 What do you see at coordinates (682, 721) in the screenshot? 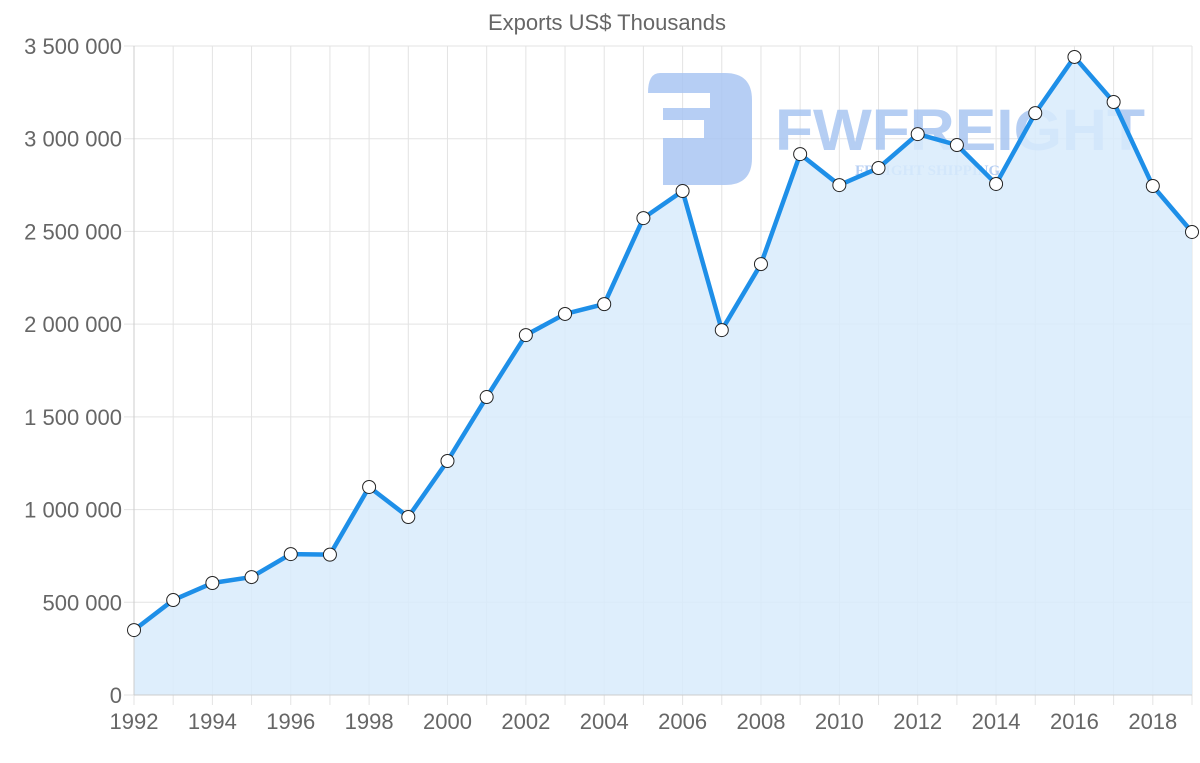
I see `x-tick-label: 2006` at bounding box center [682, 721].